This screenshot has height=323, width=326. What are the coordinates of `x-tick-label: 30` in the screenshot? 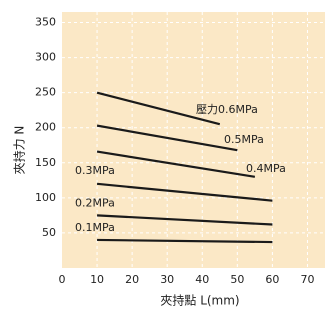 It's located at (167, 279).